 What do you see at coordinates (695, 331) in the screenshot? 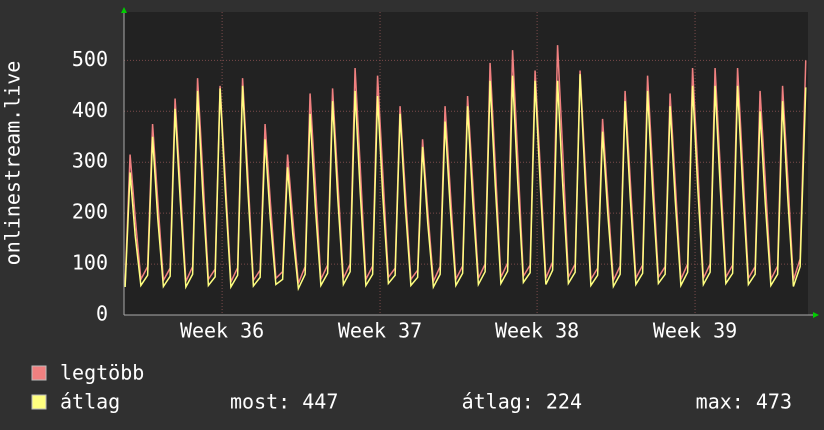
I see `x-tick-label: Week 39` at bounding box center [695, 331].